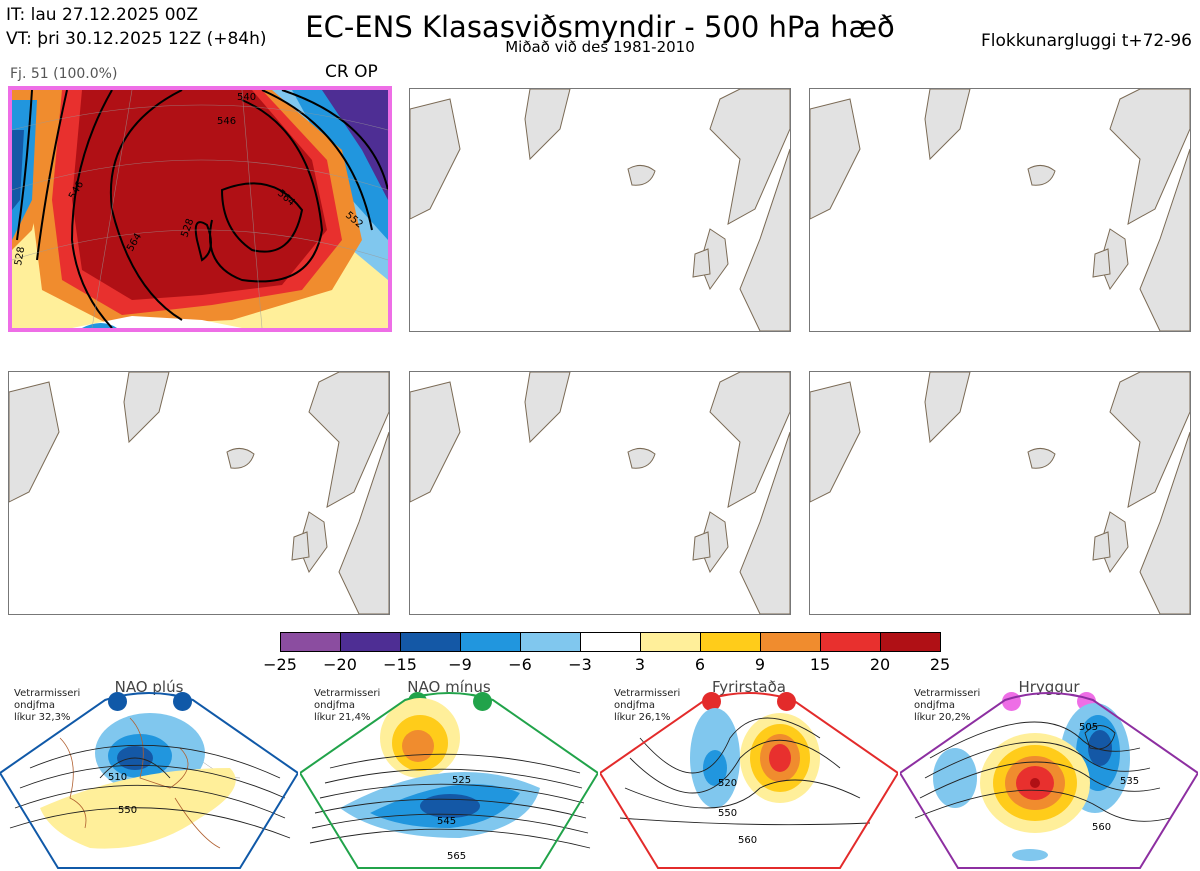 Image resolution: width=1200 pixels, height=871 pixels. I want to click on classification-window: Flokkunargluggi t+72-96, so click(1086, 41).